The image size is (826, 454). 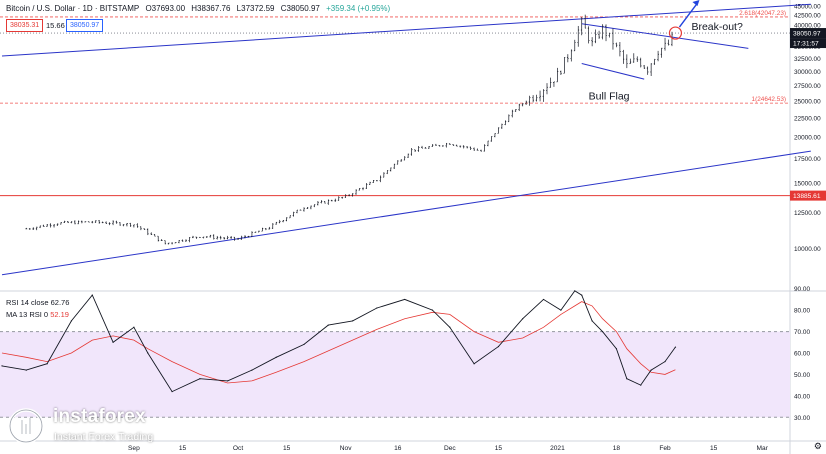 I want to click on ma-legend: MA 13 RSI 0 52.19, so click(x=37, y=314).